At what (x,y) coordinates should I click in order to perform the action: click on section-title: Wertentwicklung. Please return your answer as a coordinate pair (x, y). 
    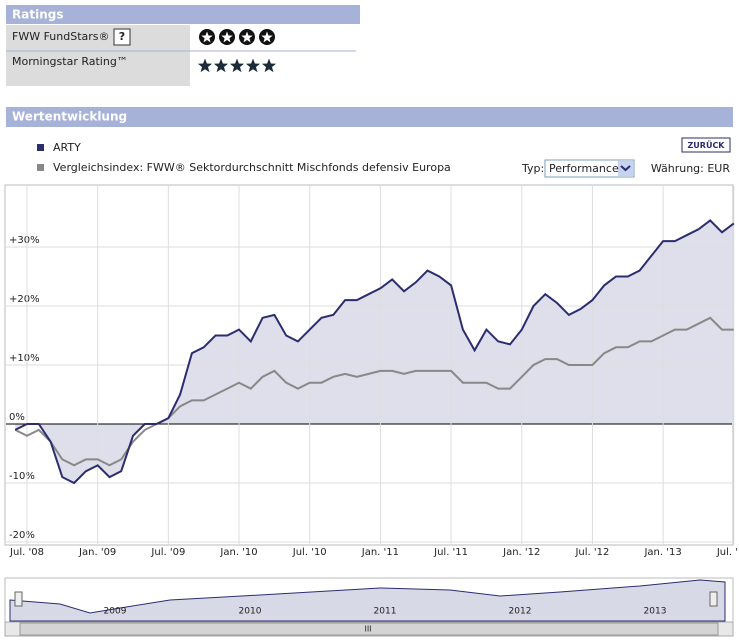
    Looking at the image, I should click on (69, 117).